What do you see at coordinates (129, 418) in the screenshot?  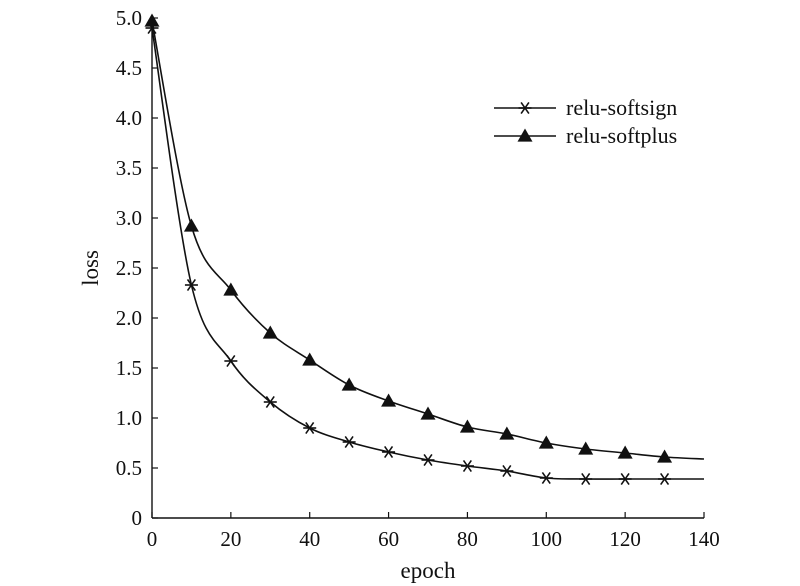 I see `y-tick-label: 1.0` at bounding box center [129, 418].